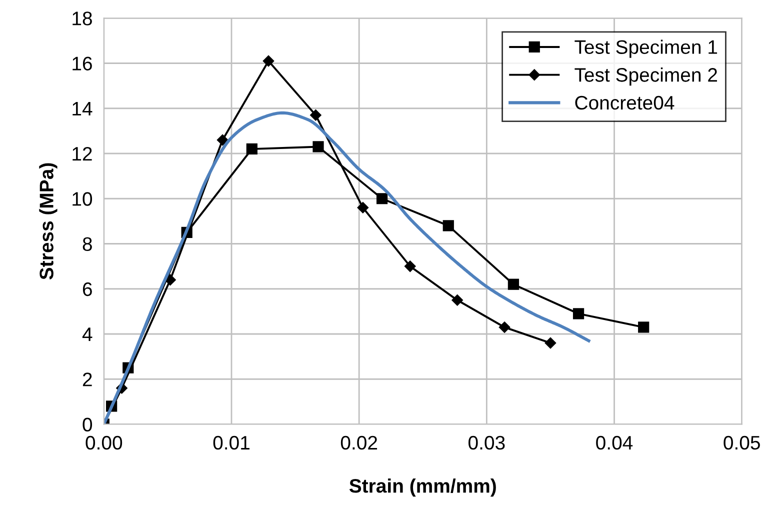 The height and width of the screenshot is (518, 764). Describe the element at coordinates (87, 425) in the screenshot. I see `y-tick-label: 0` at that location.